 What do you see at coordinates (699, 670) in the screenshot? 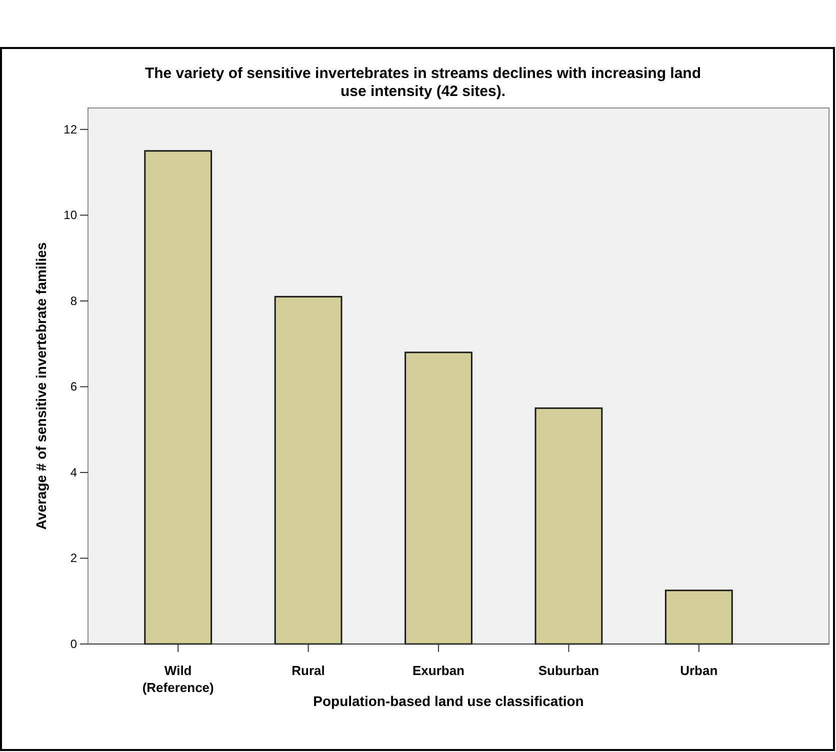
I see `x-tick-label: Urban` at bounding box center [699, 670].